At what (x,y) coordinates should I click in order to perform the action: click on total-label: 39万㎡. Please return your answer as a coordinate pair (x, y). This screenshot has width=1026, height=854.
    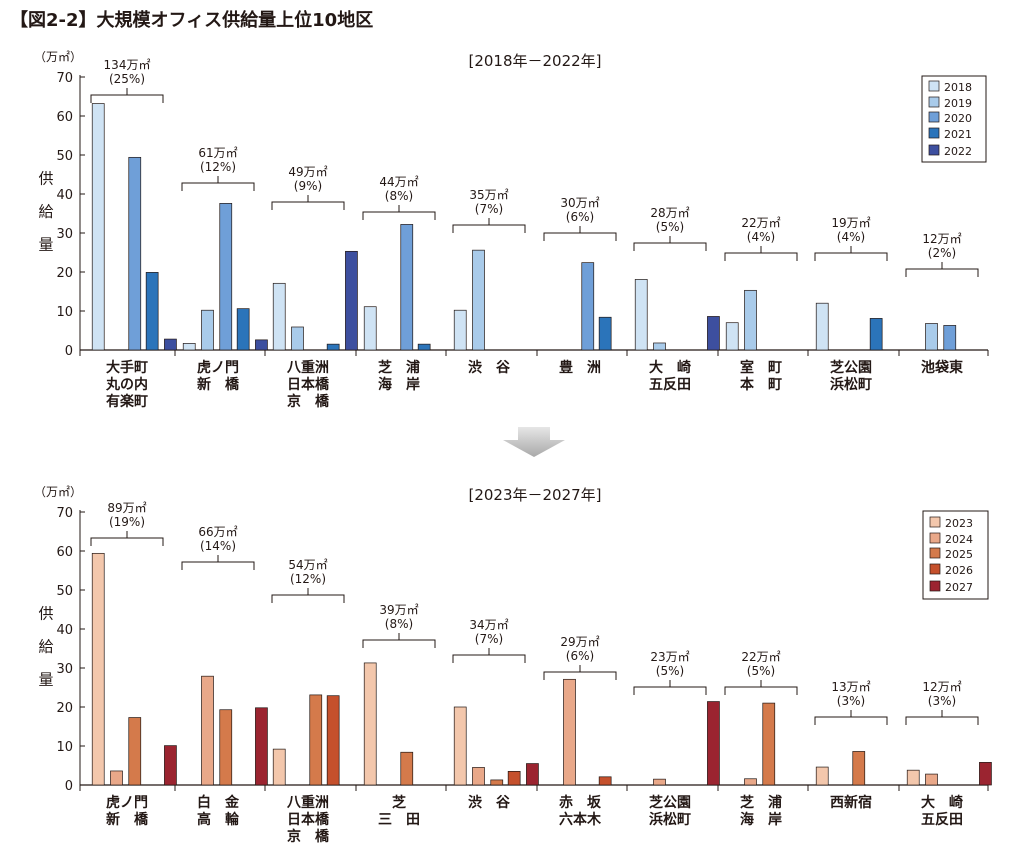
    Looking at the image, I should click on (398, 610).